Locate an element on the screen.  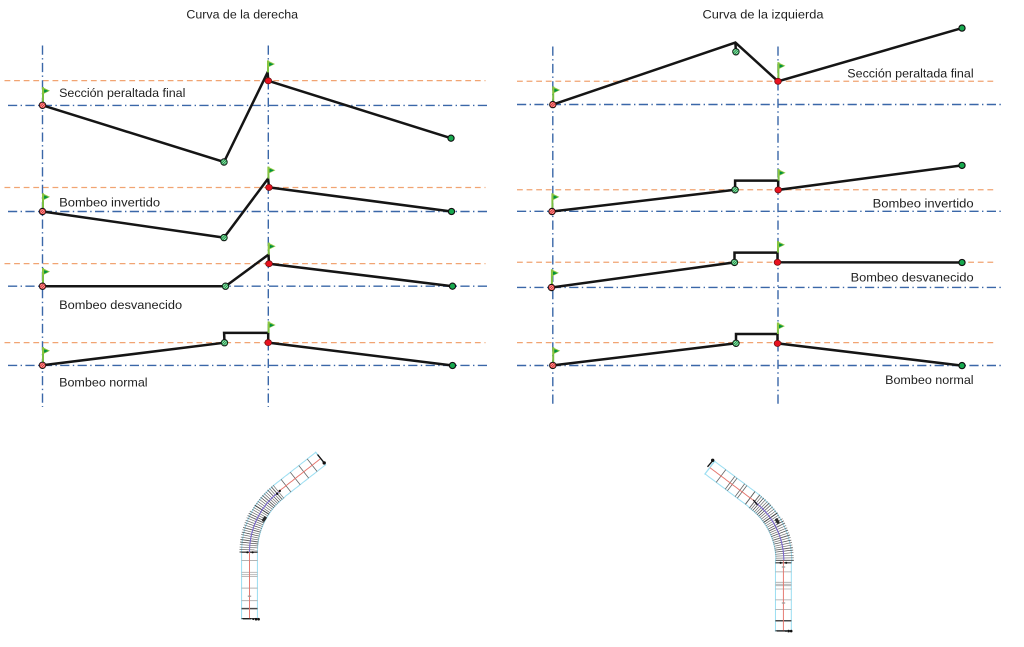
svg-text: Curva de la izquierda is located at coordinates (763, 14).